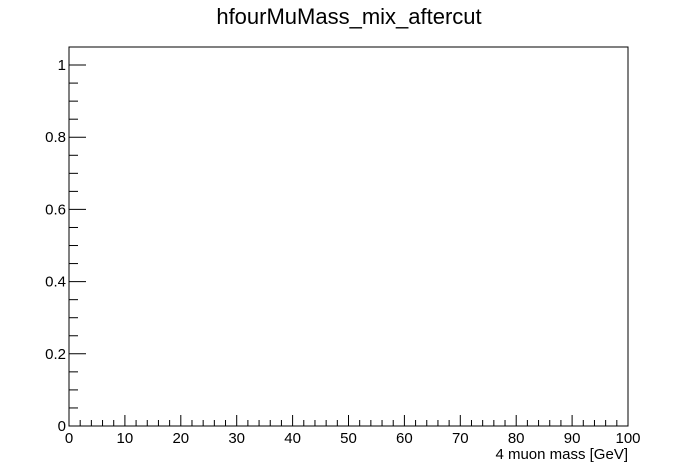 The width and height of the screenshot is (698, 474). What do you see at coordinates (460, 438) in the screenshot?
I see `x-tick-label: 70` at bounding box center [460, 438].